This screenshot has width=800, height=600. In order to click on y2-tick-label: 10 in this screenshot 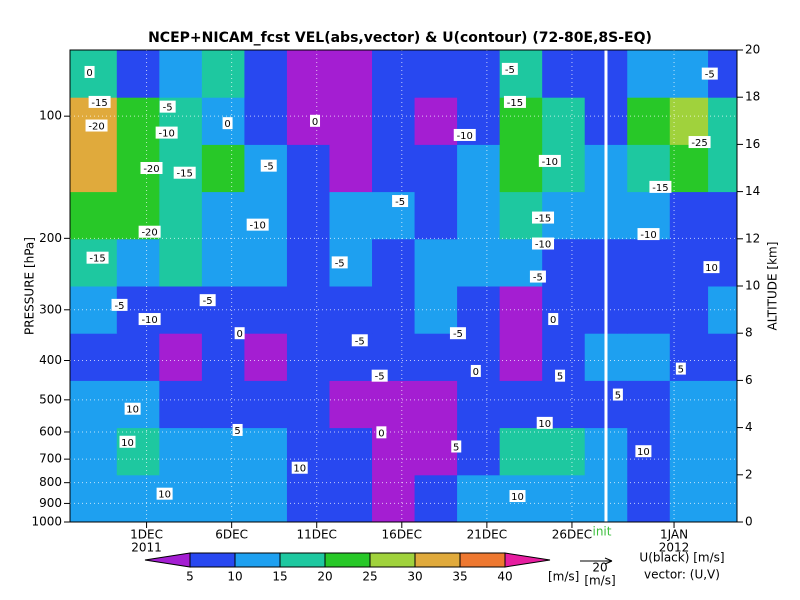, I will do `click(752, 286)`.